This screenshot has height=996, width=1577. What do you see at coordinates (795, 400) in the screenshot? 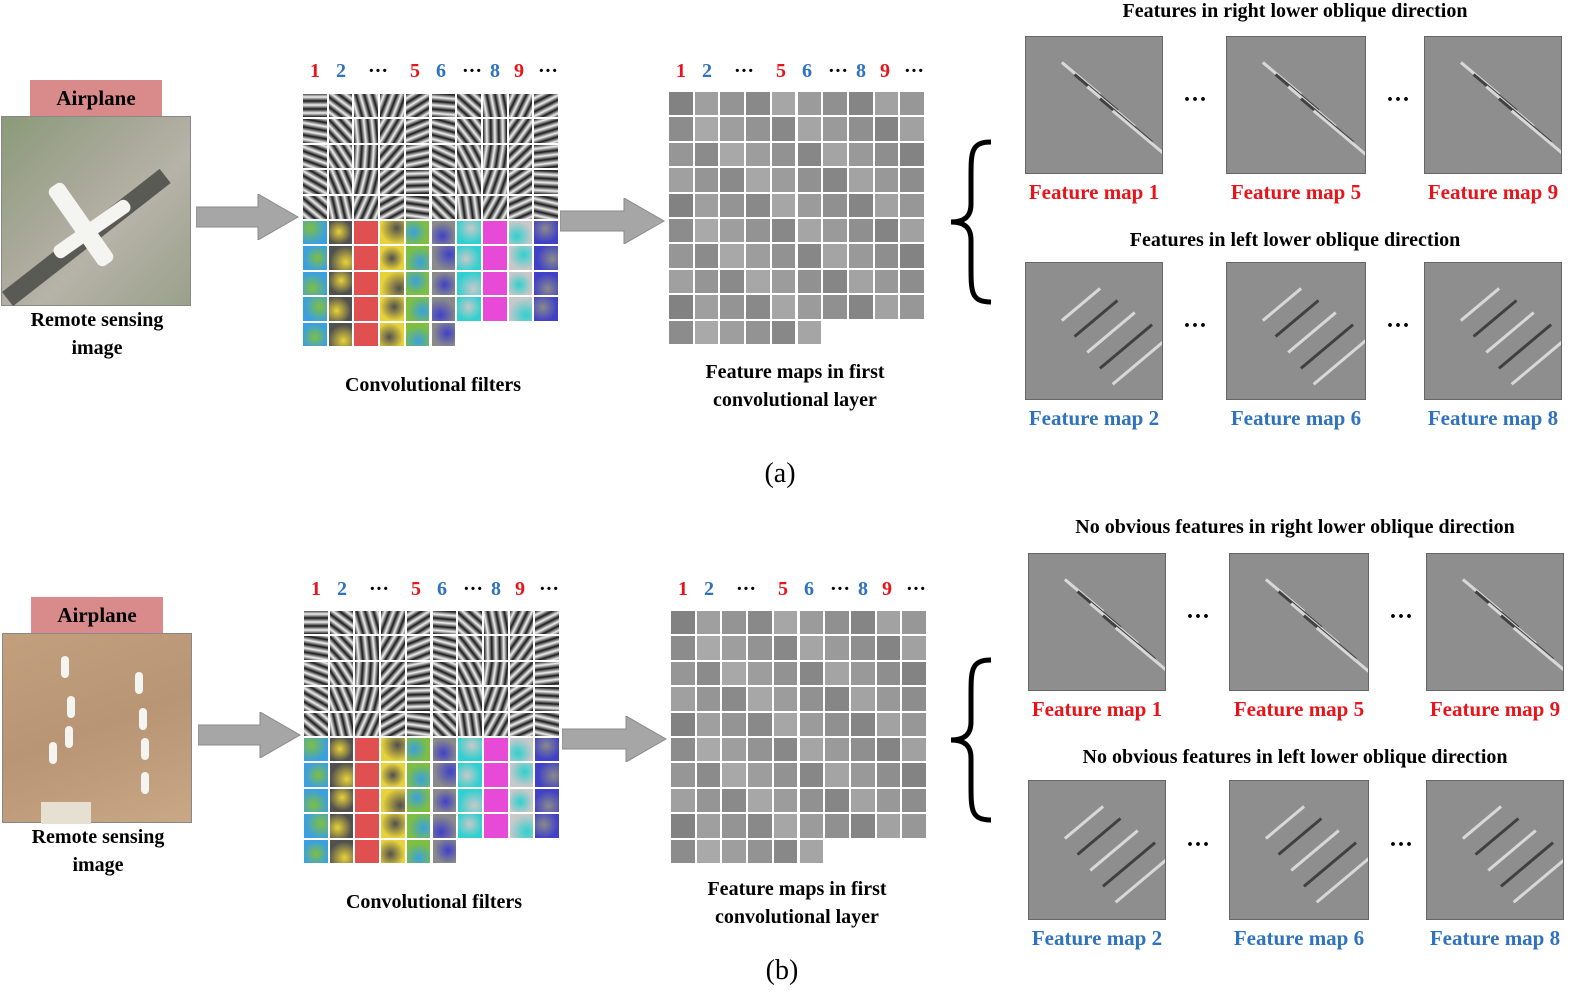
I see `feature-maps-caption-line2: convolutional layer` at bounding box center [795, 400].